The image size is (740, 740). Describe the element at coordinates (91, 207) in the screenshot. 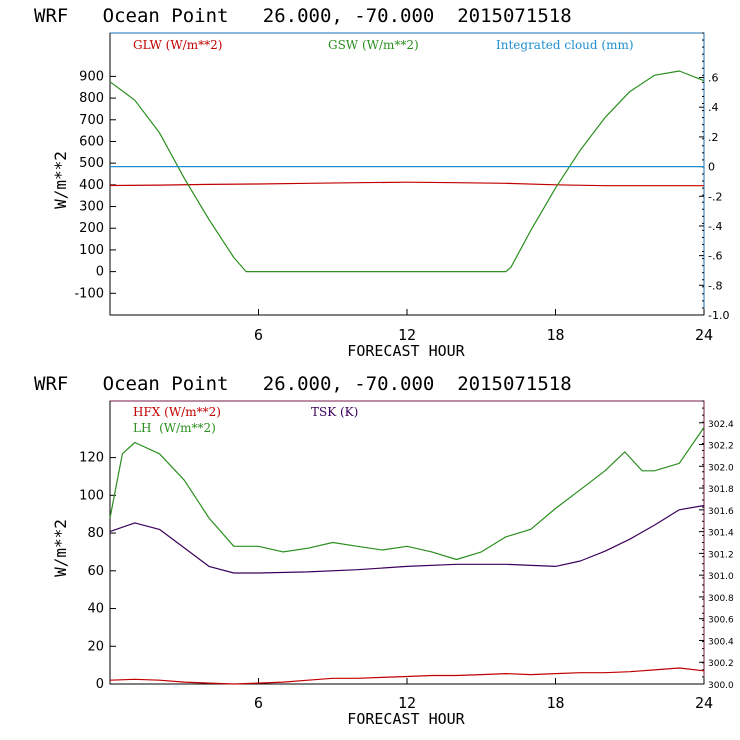

I see `y-tick-label: 300` at that location.